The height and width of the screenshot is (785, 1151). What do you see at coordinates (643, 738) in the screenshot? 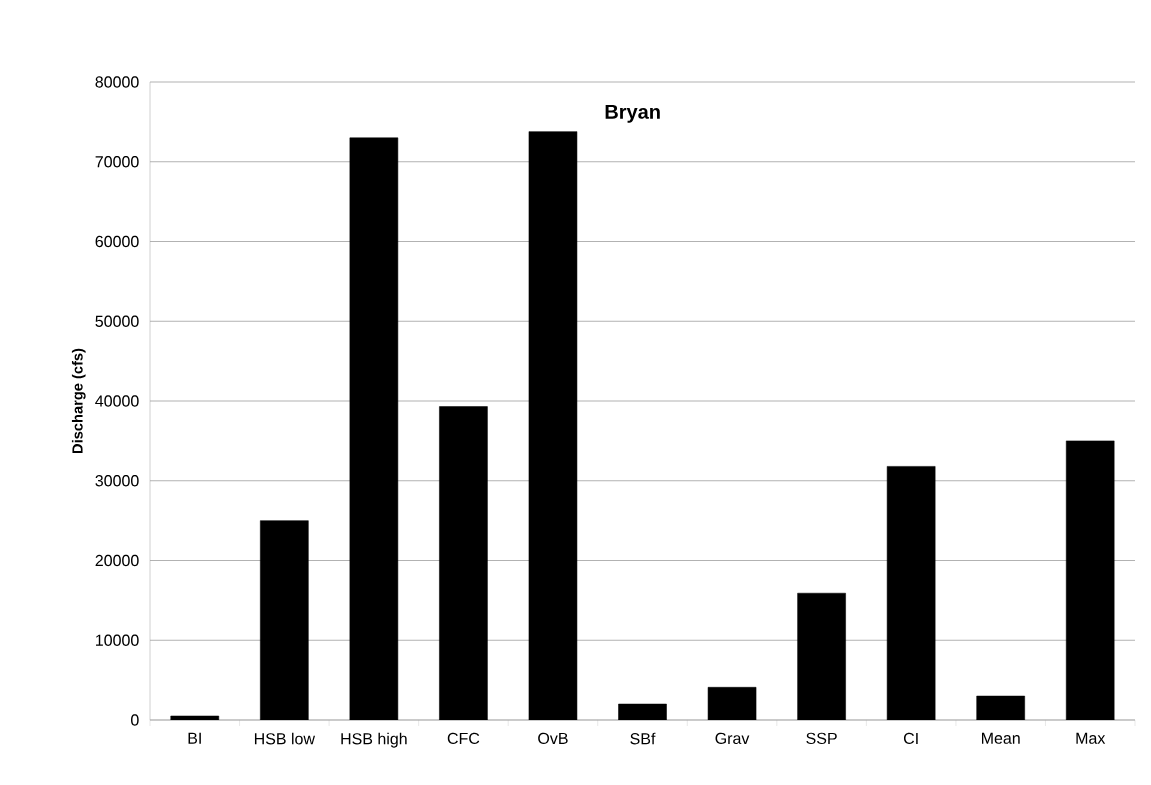
I see `x-tick-label: SBf` at bounding box center [643, 738].